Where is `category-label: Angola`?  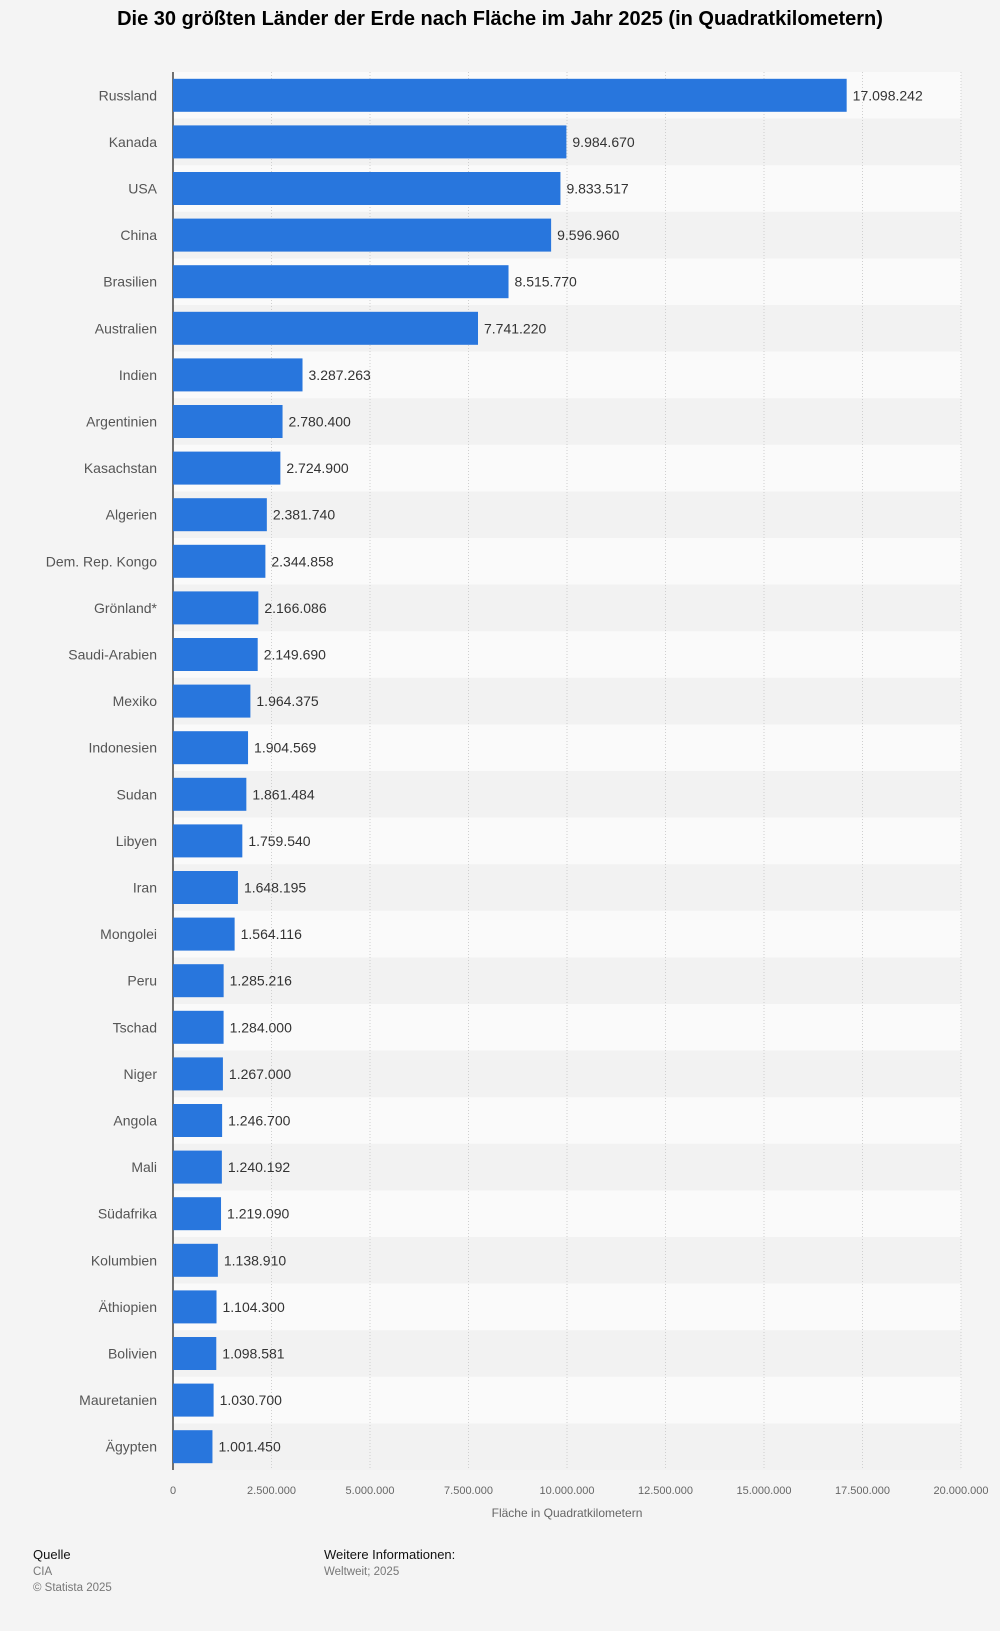 category-label: Angola is located at coordinates (135, 1121).